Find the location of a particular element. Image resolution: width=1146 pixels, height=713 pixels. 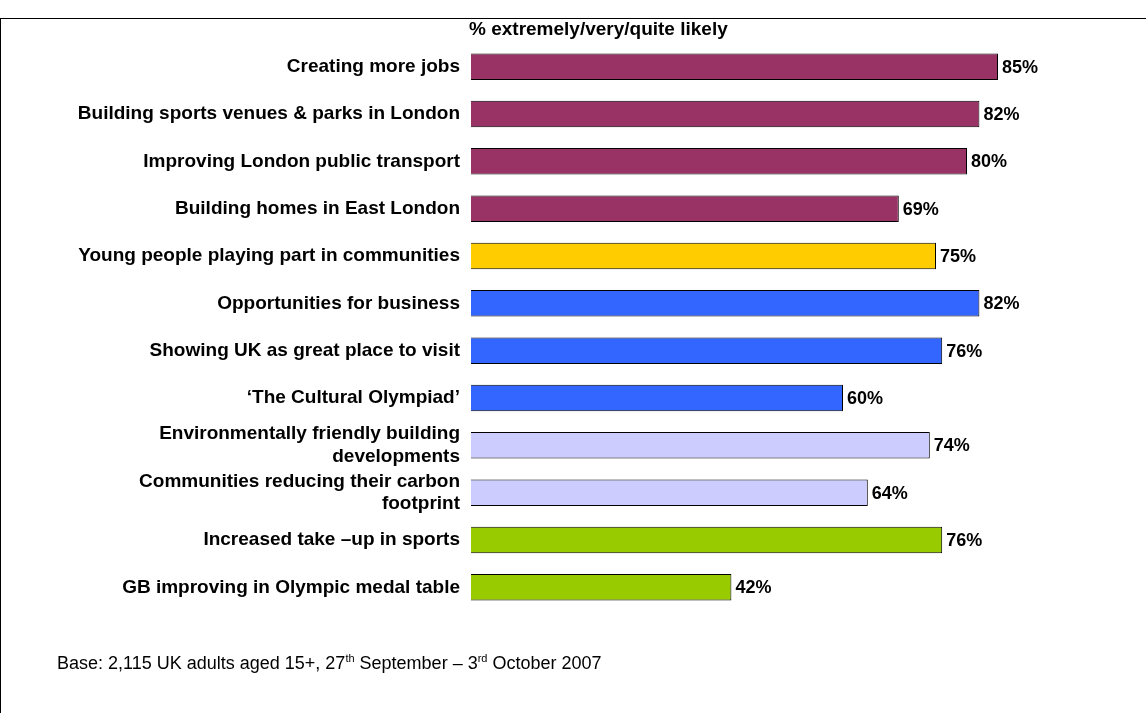

y-tick-label: Young people playing part in communities is located at coordinates (269, 255).